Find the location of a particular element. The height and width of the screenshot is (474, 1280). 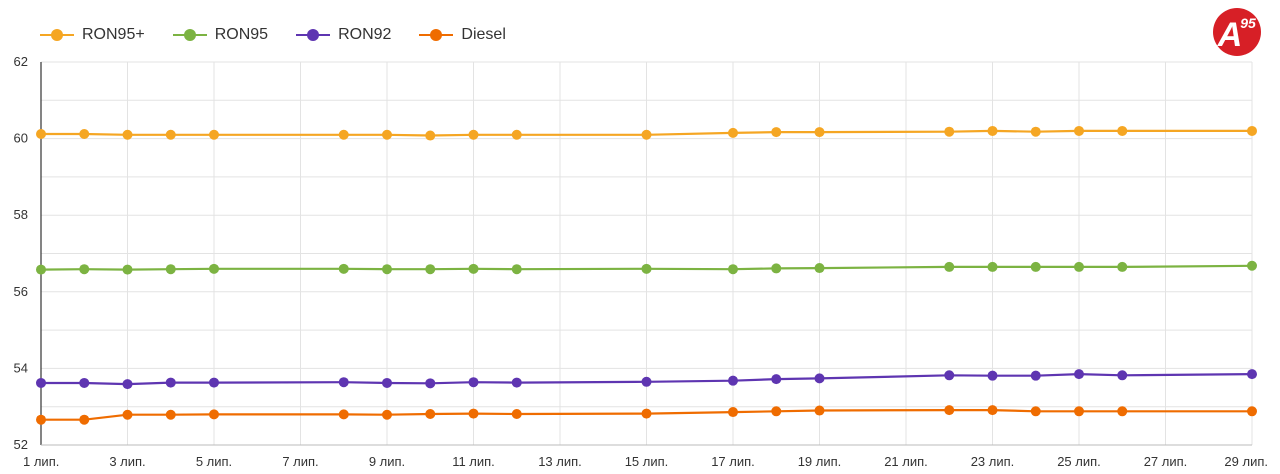

legend-label-diesel: Diesel is located at coordinates (483, 34).